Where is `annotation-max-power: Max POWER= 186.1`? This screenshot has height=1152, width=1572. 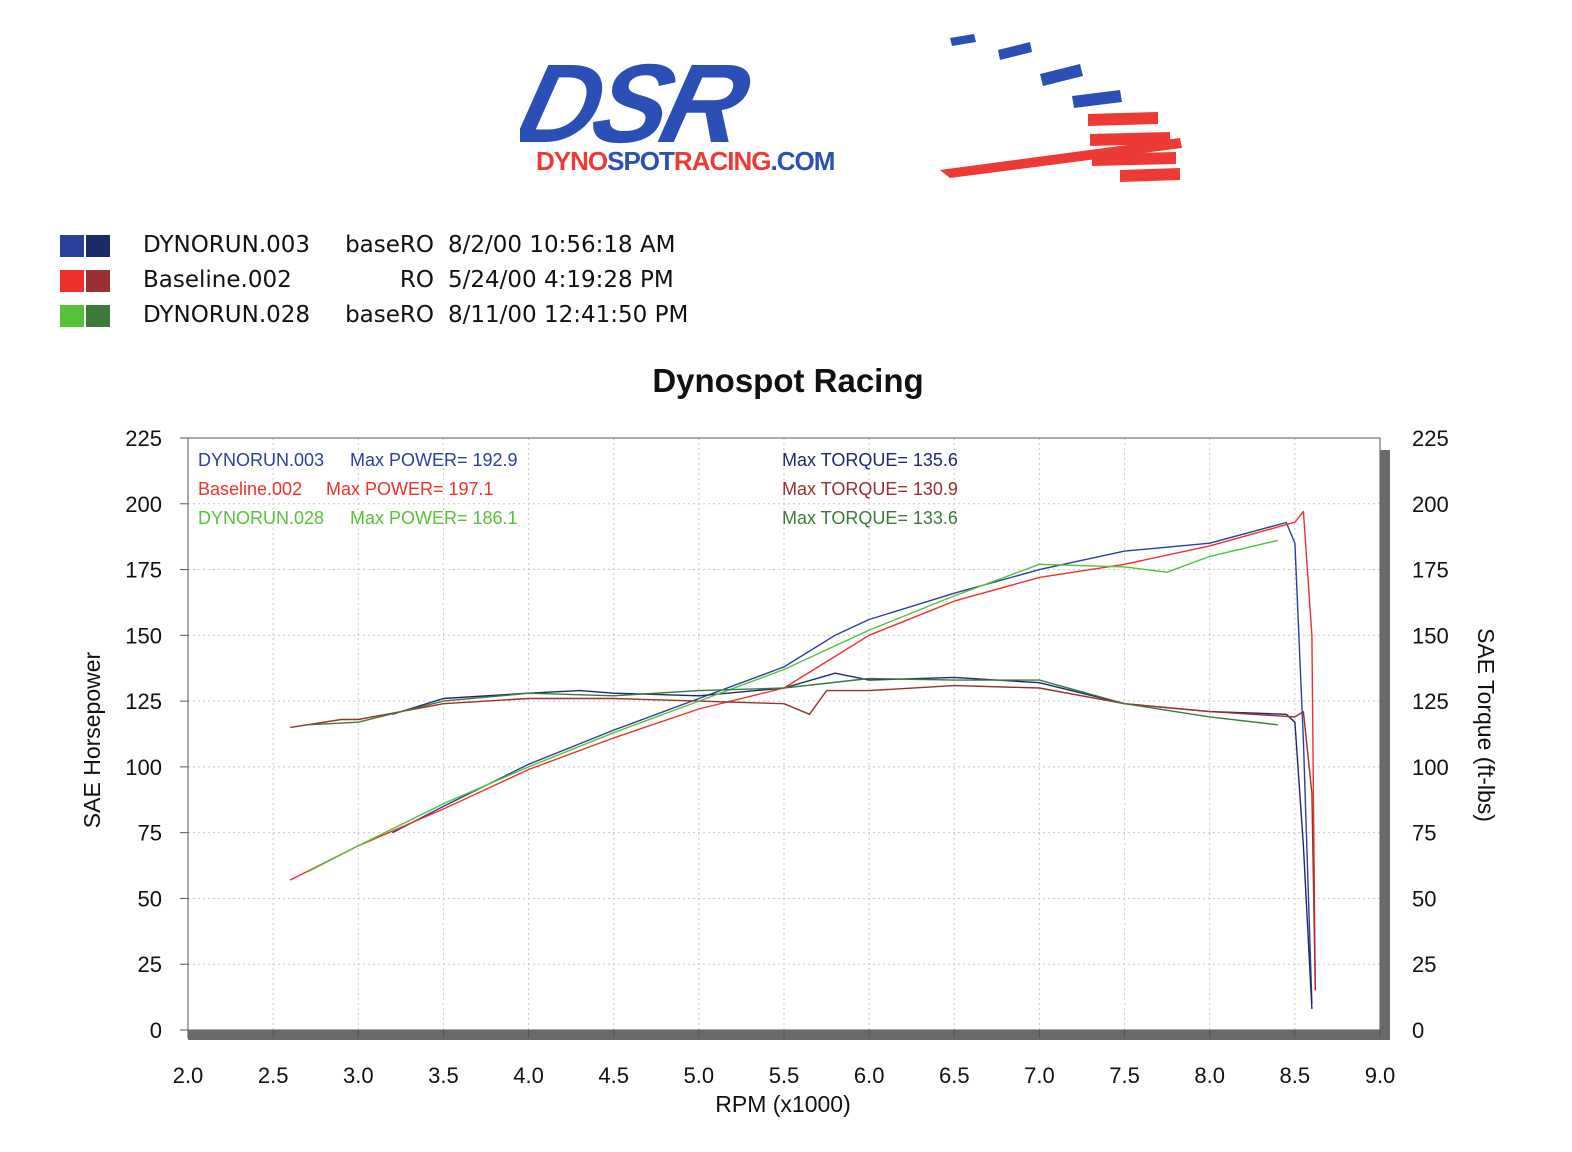 annotation-max-power: Max POWER= 186.1 is located at coordinates (434, 518).